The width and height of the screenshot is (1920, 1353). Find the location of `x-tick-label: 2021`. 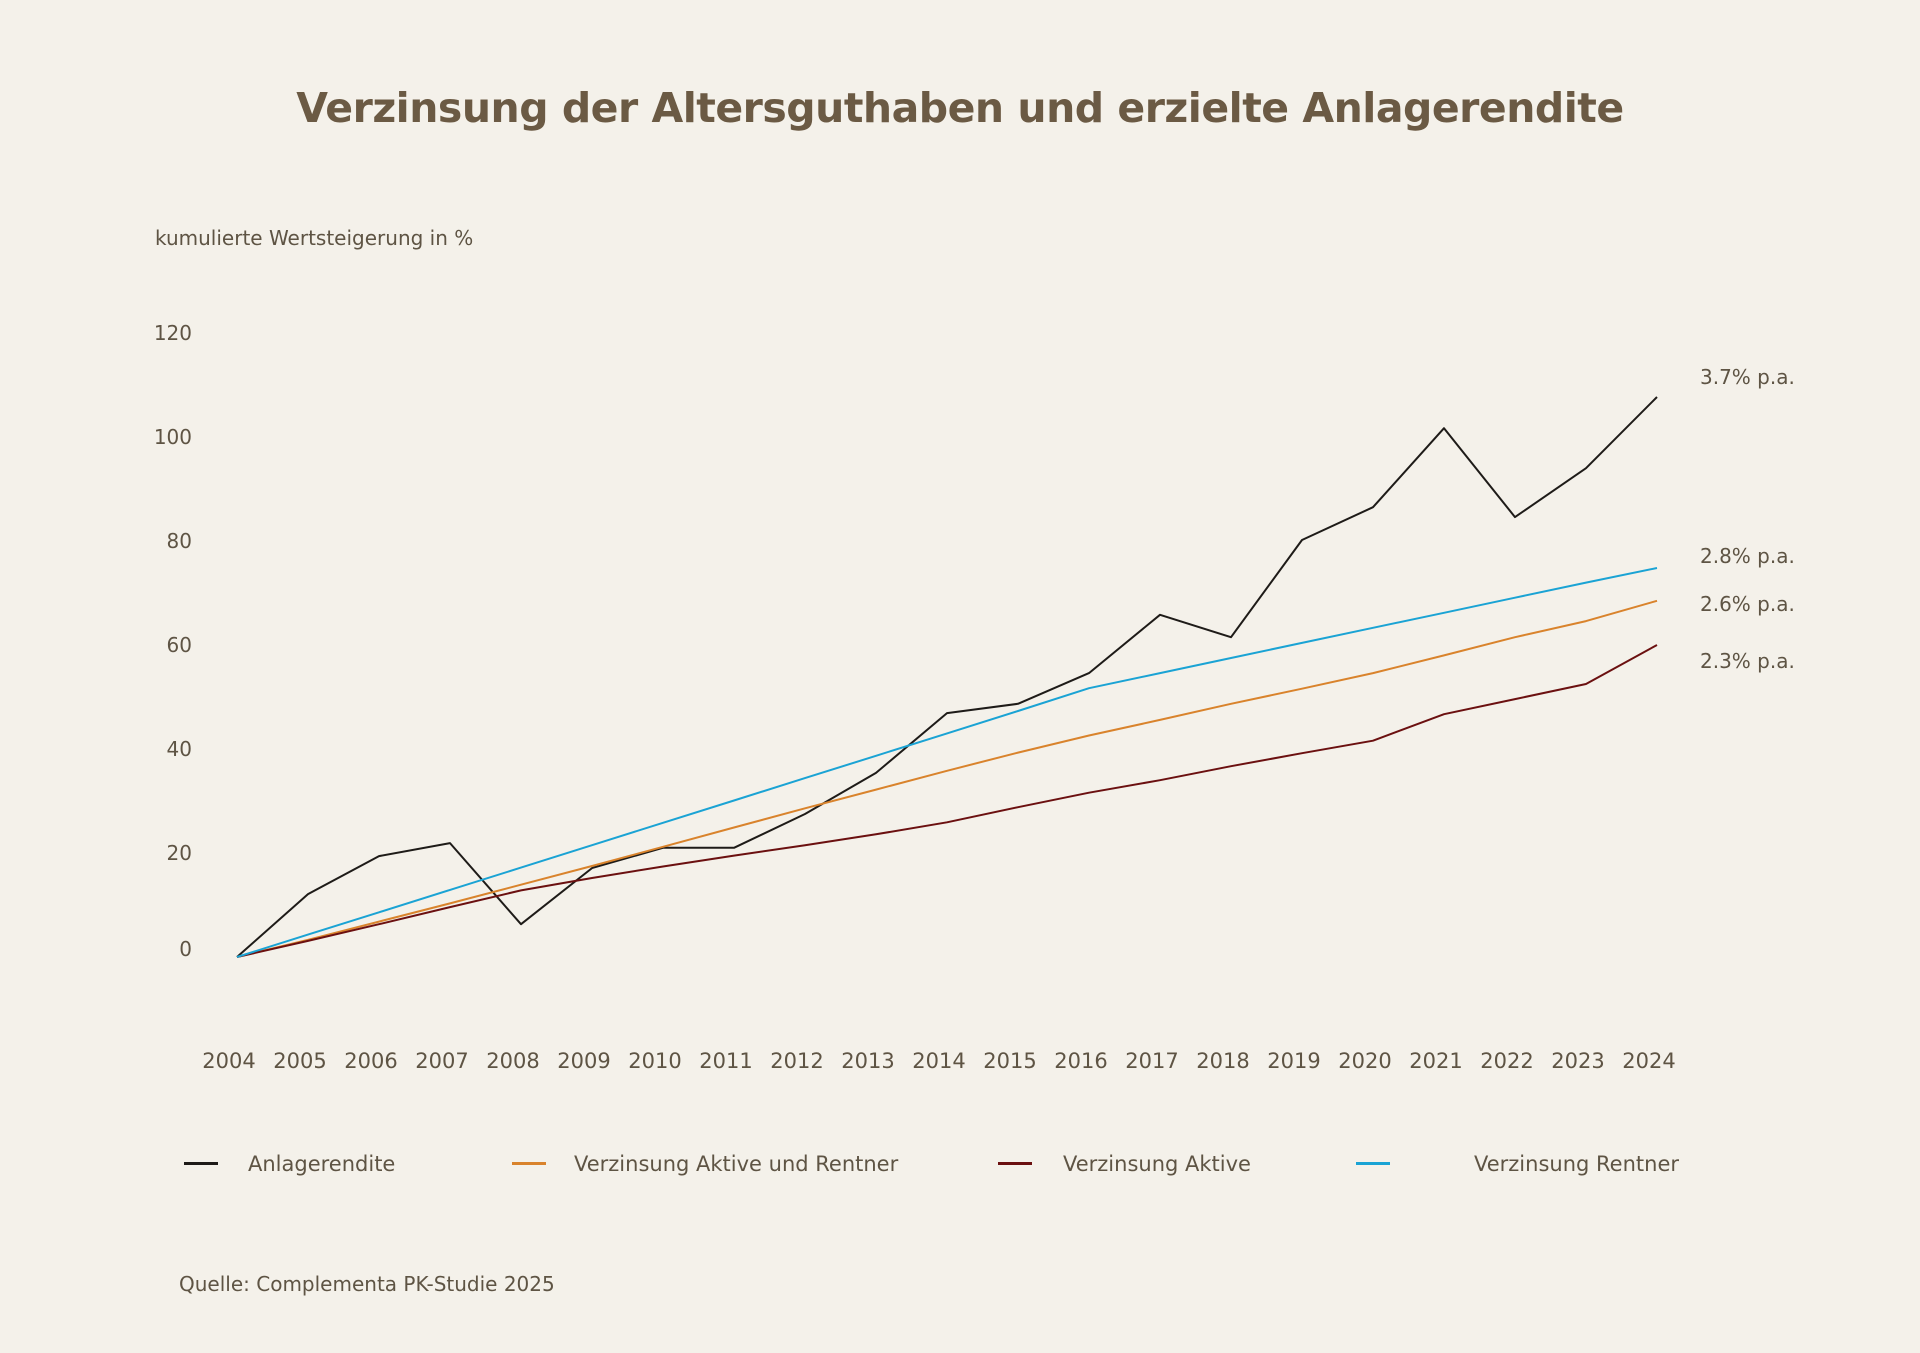

x-tick-label: 2021 is located at coordinates (1435, 1061).